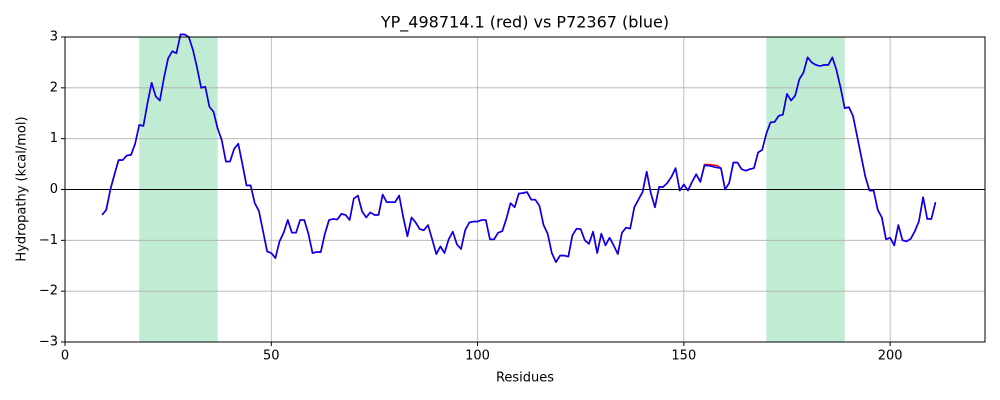  What do you see at coordinates (54, 189) in the screenshot?
I see `y-tick-label: 0` at bounding box center [54, 189].